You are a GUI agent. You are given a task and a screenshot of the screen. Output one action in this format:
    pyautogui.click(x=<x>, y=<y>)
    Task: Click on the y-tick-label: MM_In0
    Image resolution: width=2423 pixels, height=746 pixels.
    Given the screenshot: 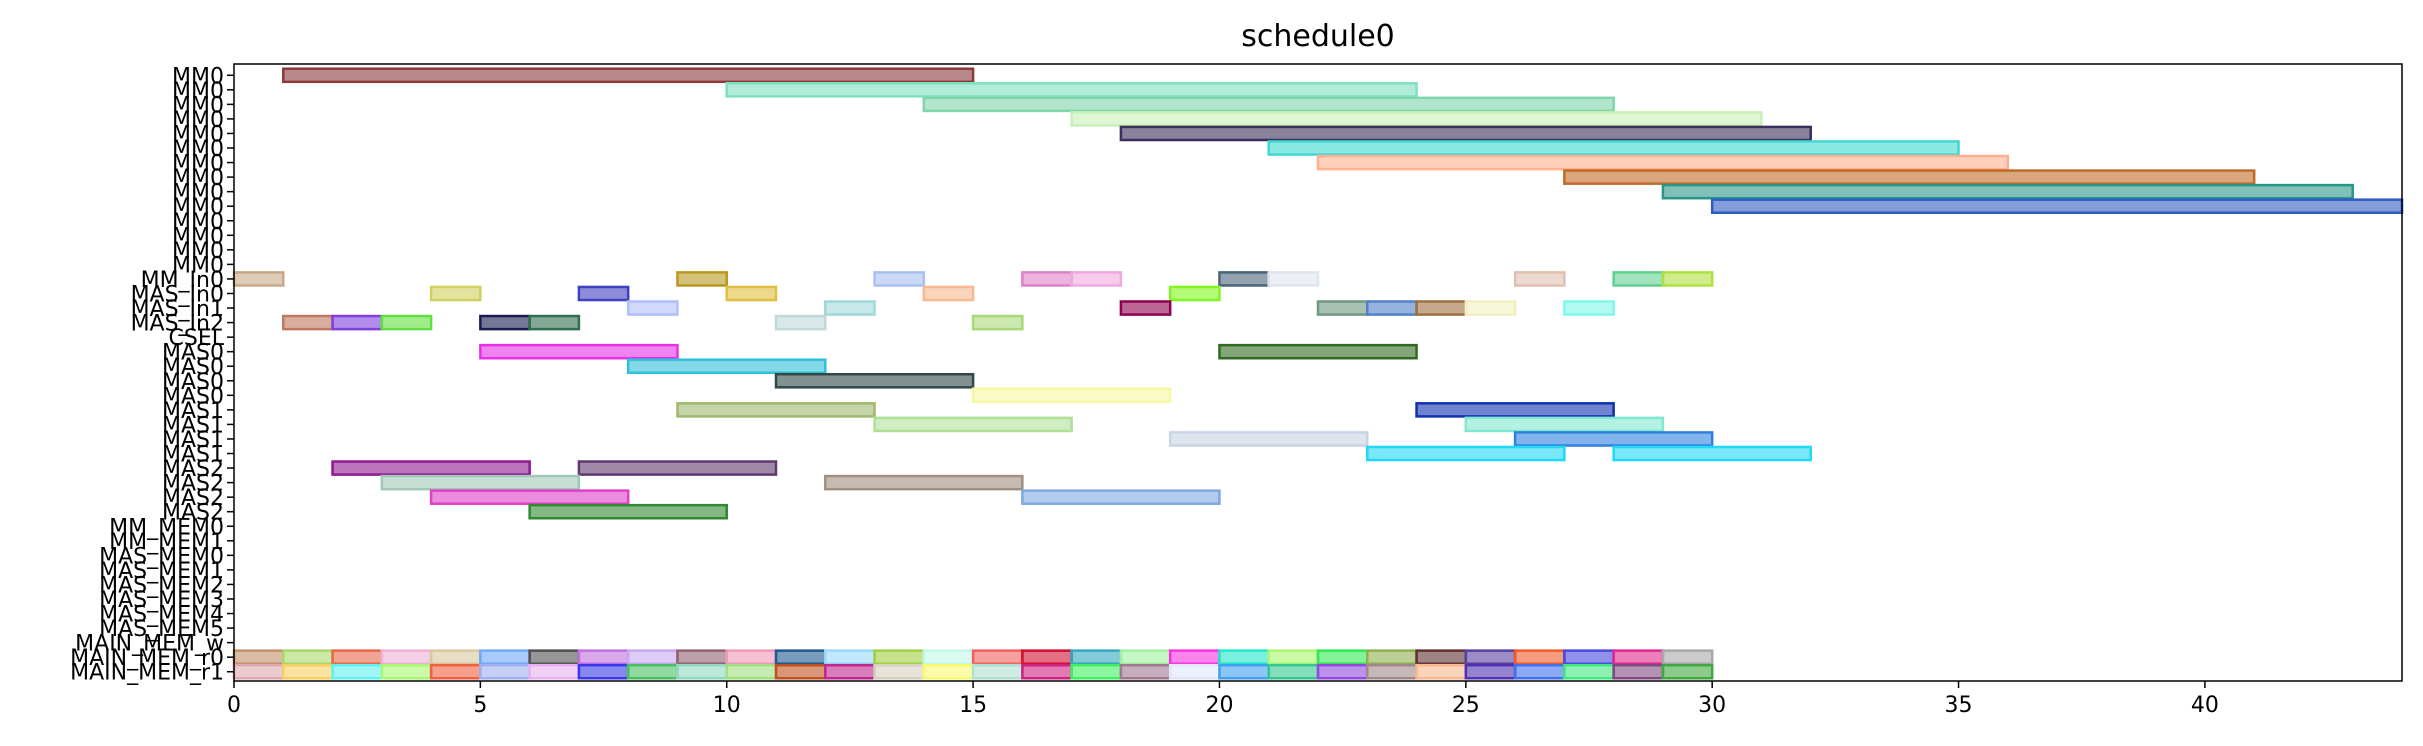 What is the action you would take?
    pyautogui.click(x=182, y=280)
    